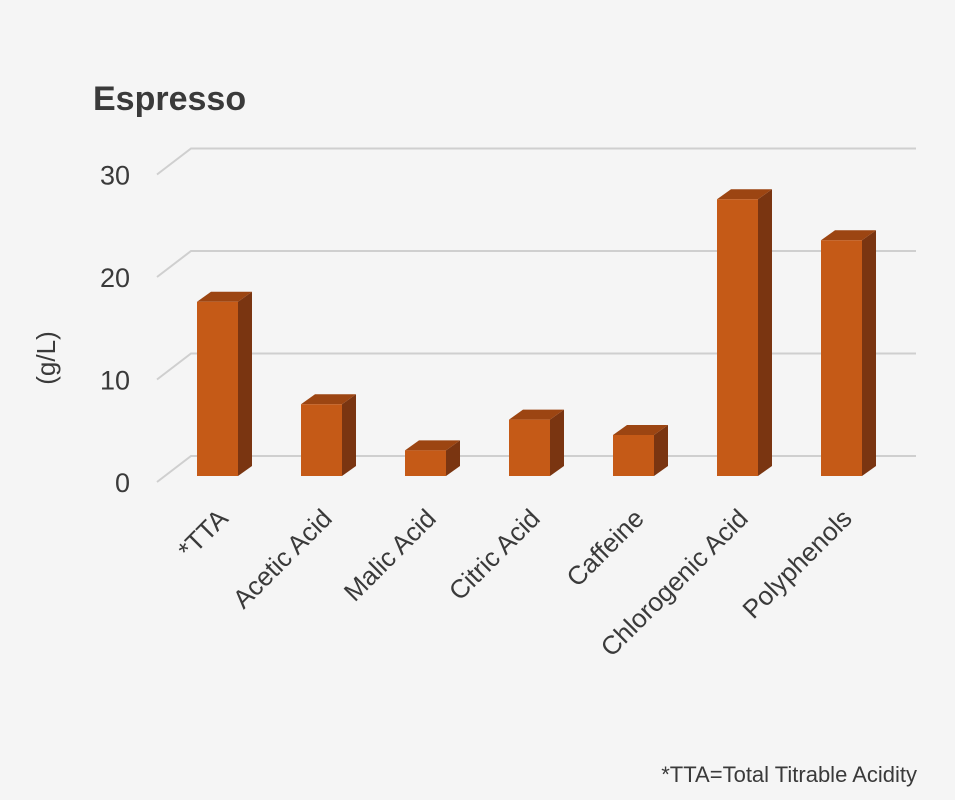  I want to click on bar-caffeine, so click(640, 450).